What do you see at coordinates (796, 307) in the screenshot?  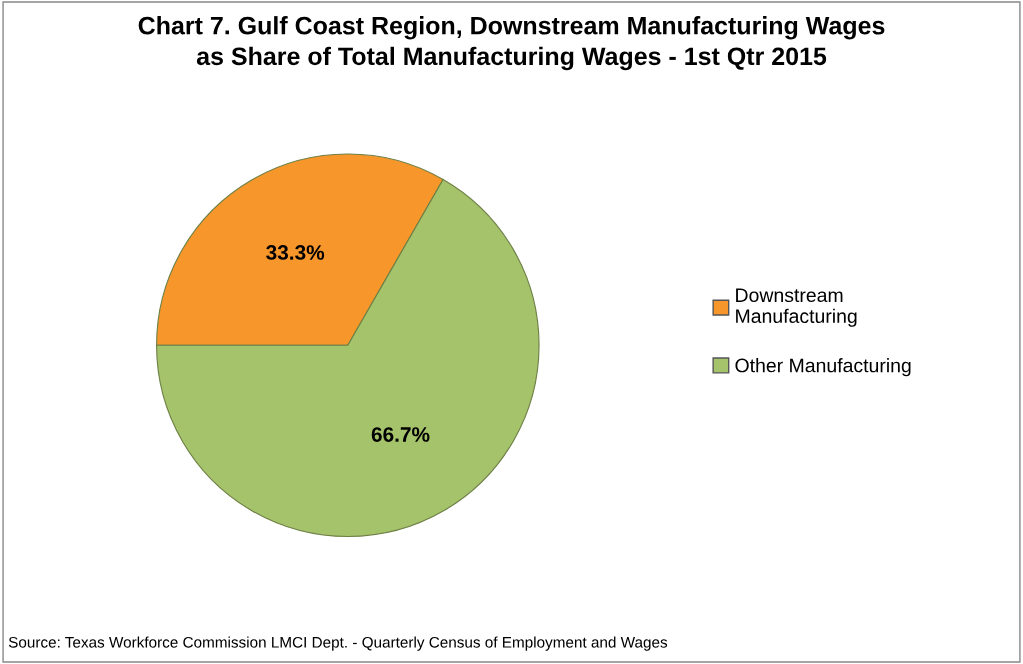 I see `legend-label: Downstream Manufacturing` at bounding box center [796, 307].